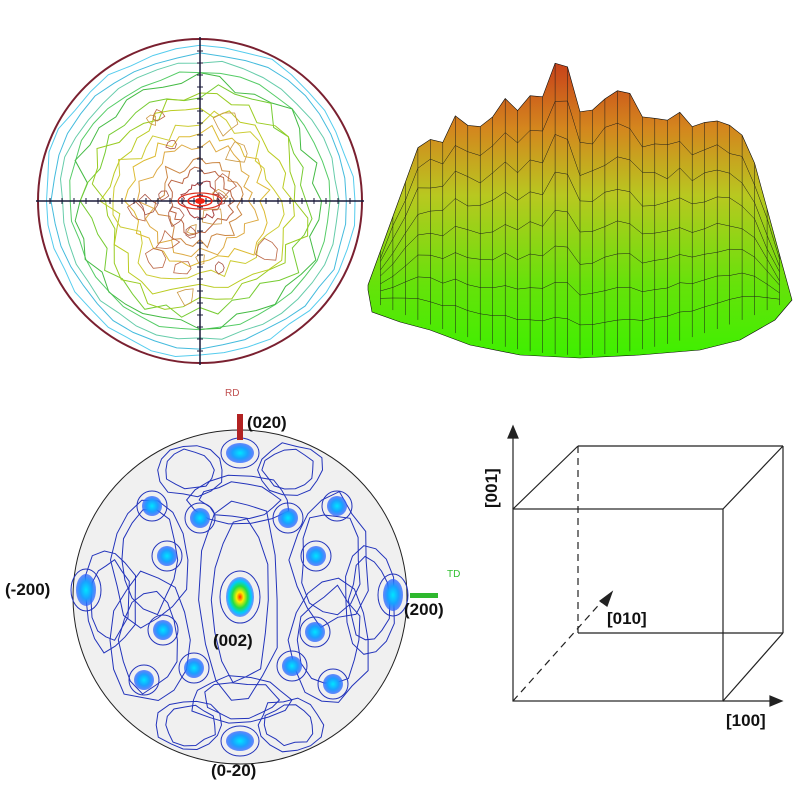 This screenshot has width=800, height=800. What do you see at coordinates (606, 598) in the screenshot?
I see `axis-010-arrow` at bounding box center [606, 598].